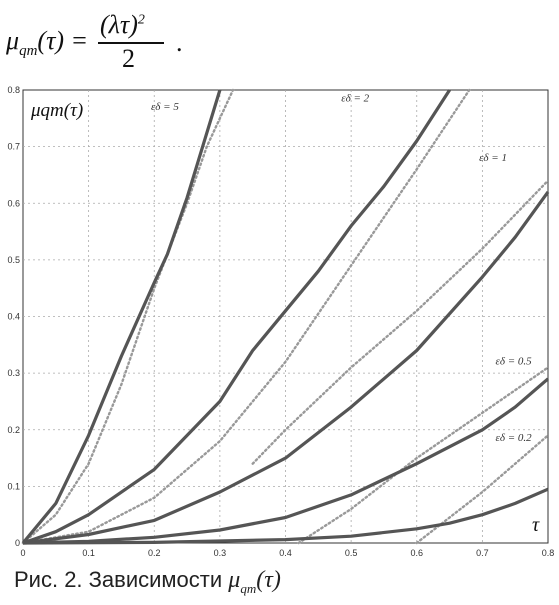  What do you see at coordinates (285, 553) in the screenshot?
I see `x-tick-label: 0.4` at bounding box center [285, 553].